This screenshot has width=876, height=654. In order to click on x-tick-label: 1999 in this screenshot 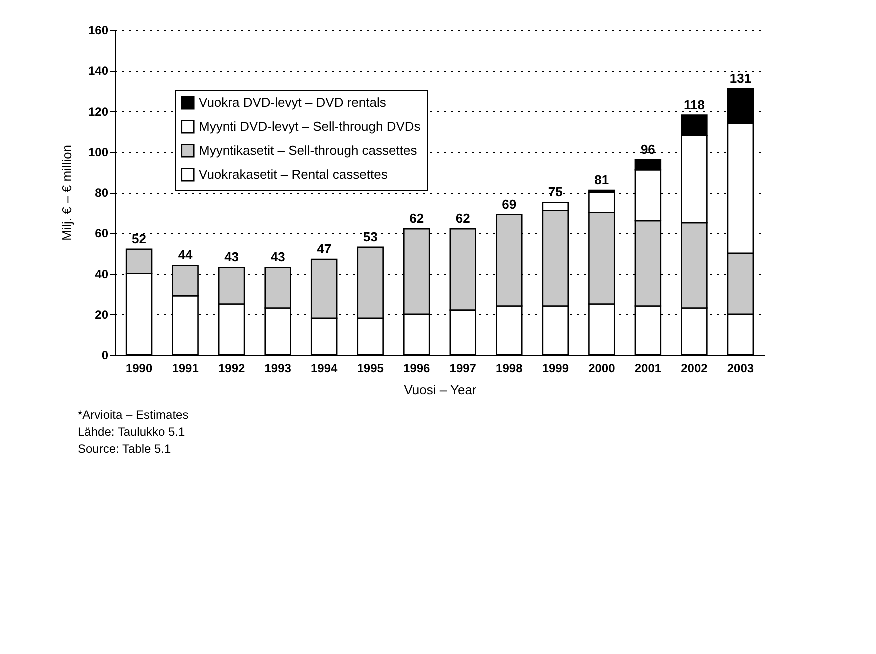, I will do `click(556, 369)`.